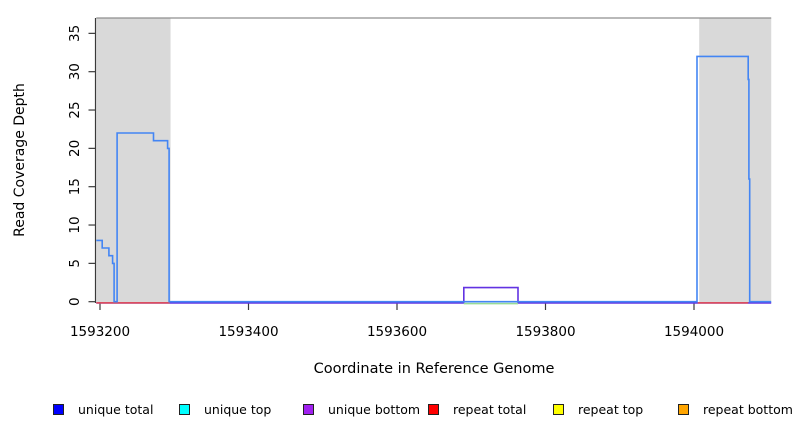 This screenshot has height=432, width=792. What do you see at coordinates (434, 369) in the screenshot?
I see `x-axis-title: Coordinate in Reference Genome` at bounding box center [434, 369].